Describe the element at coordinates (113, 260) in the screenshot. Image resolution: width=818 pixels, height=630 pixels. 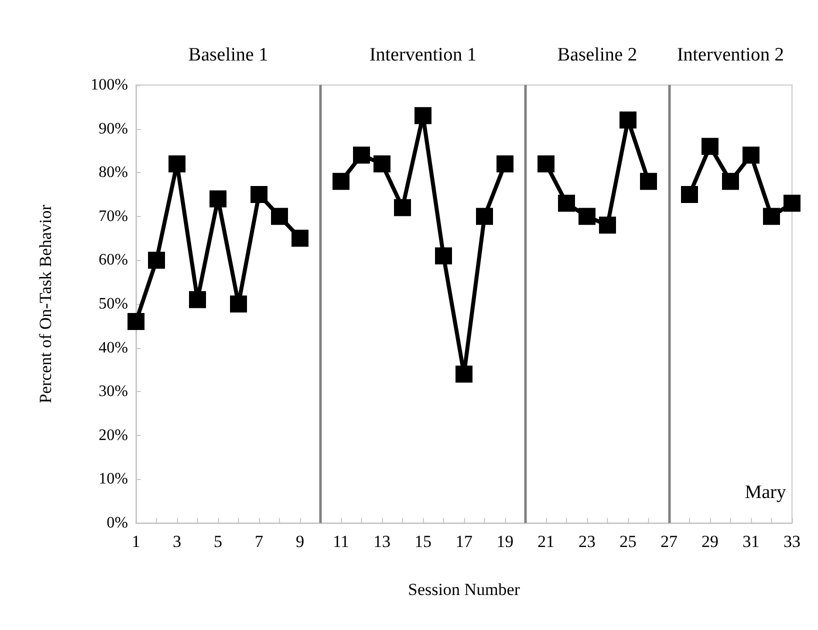
I see `y-tick-label: 60%` at that location.